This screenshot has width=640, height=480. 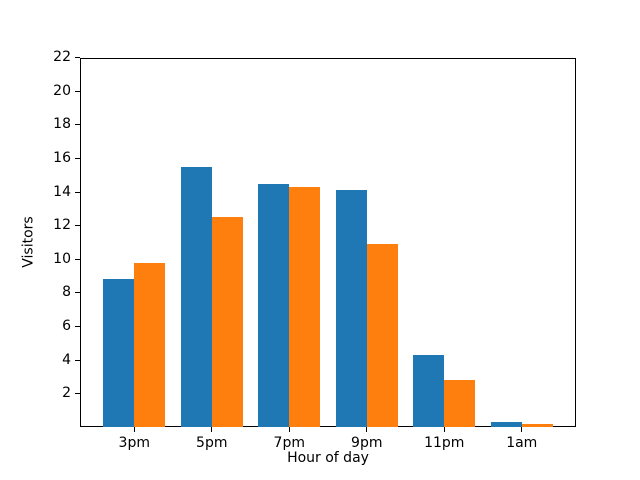 I want to click on x-axis-title: Hour of day, so click(x=328, y=458).